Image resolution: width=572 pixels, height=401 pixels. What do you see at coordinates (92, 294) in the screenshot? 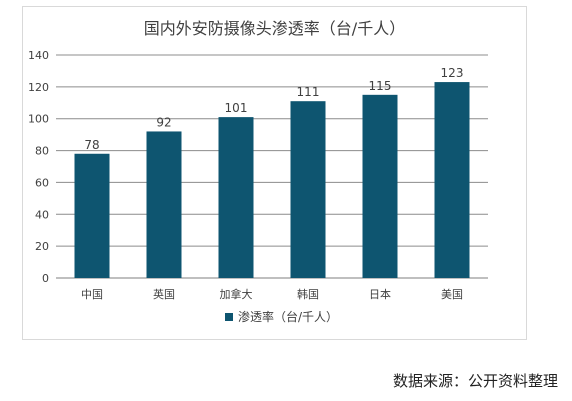
I see `x-tick-label: 中国` at bounding box center [92, 294].